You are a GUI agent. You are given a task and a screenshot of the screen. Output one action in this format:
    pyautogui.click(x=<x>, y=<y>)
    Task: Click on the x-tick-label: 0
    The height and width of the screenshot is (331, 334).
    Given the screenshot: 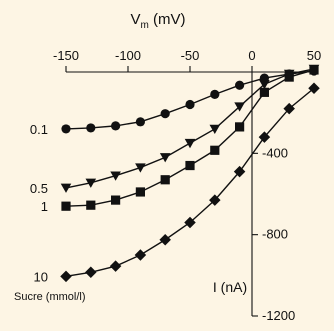 What is the action you would take?
    pyautogui.click(x=251, y=55)
    